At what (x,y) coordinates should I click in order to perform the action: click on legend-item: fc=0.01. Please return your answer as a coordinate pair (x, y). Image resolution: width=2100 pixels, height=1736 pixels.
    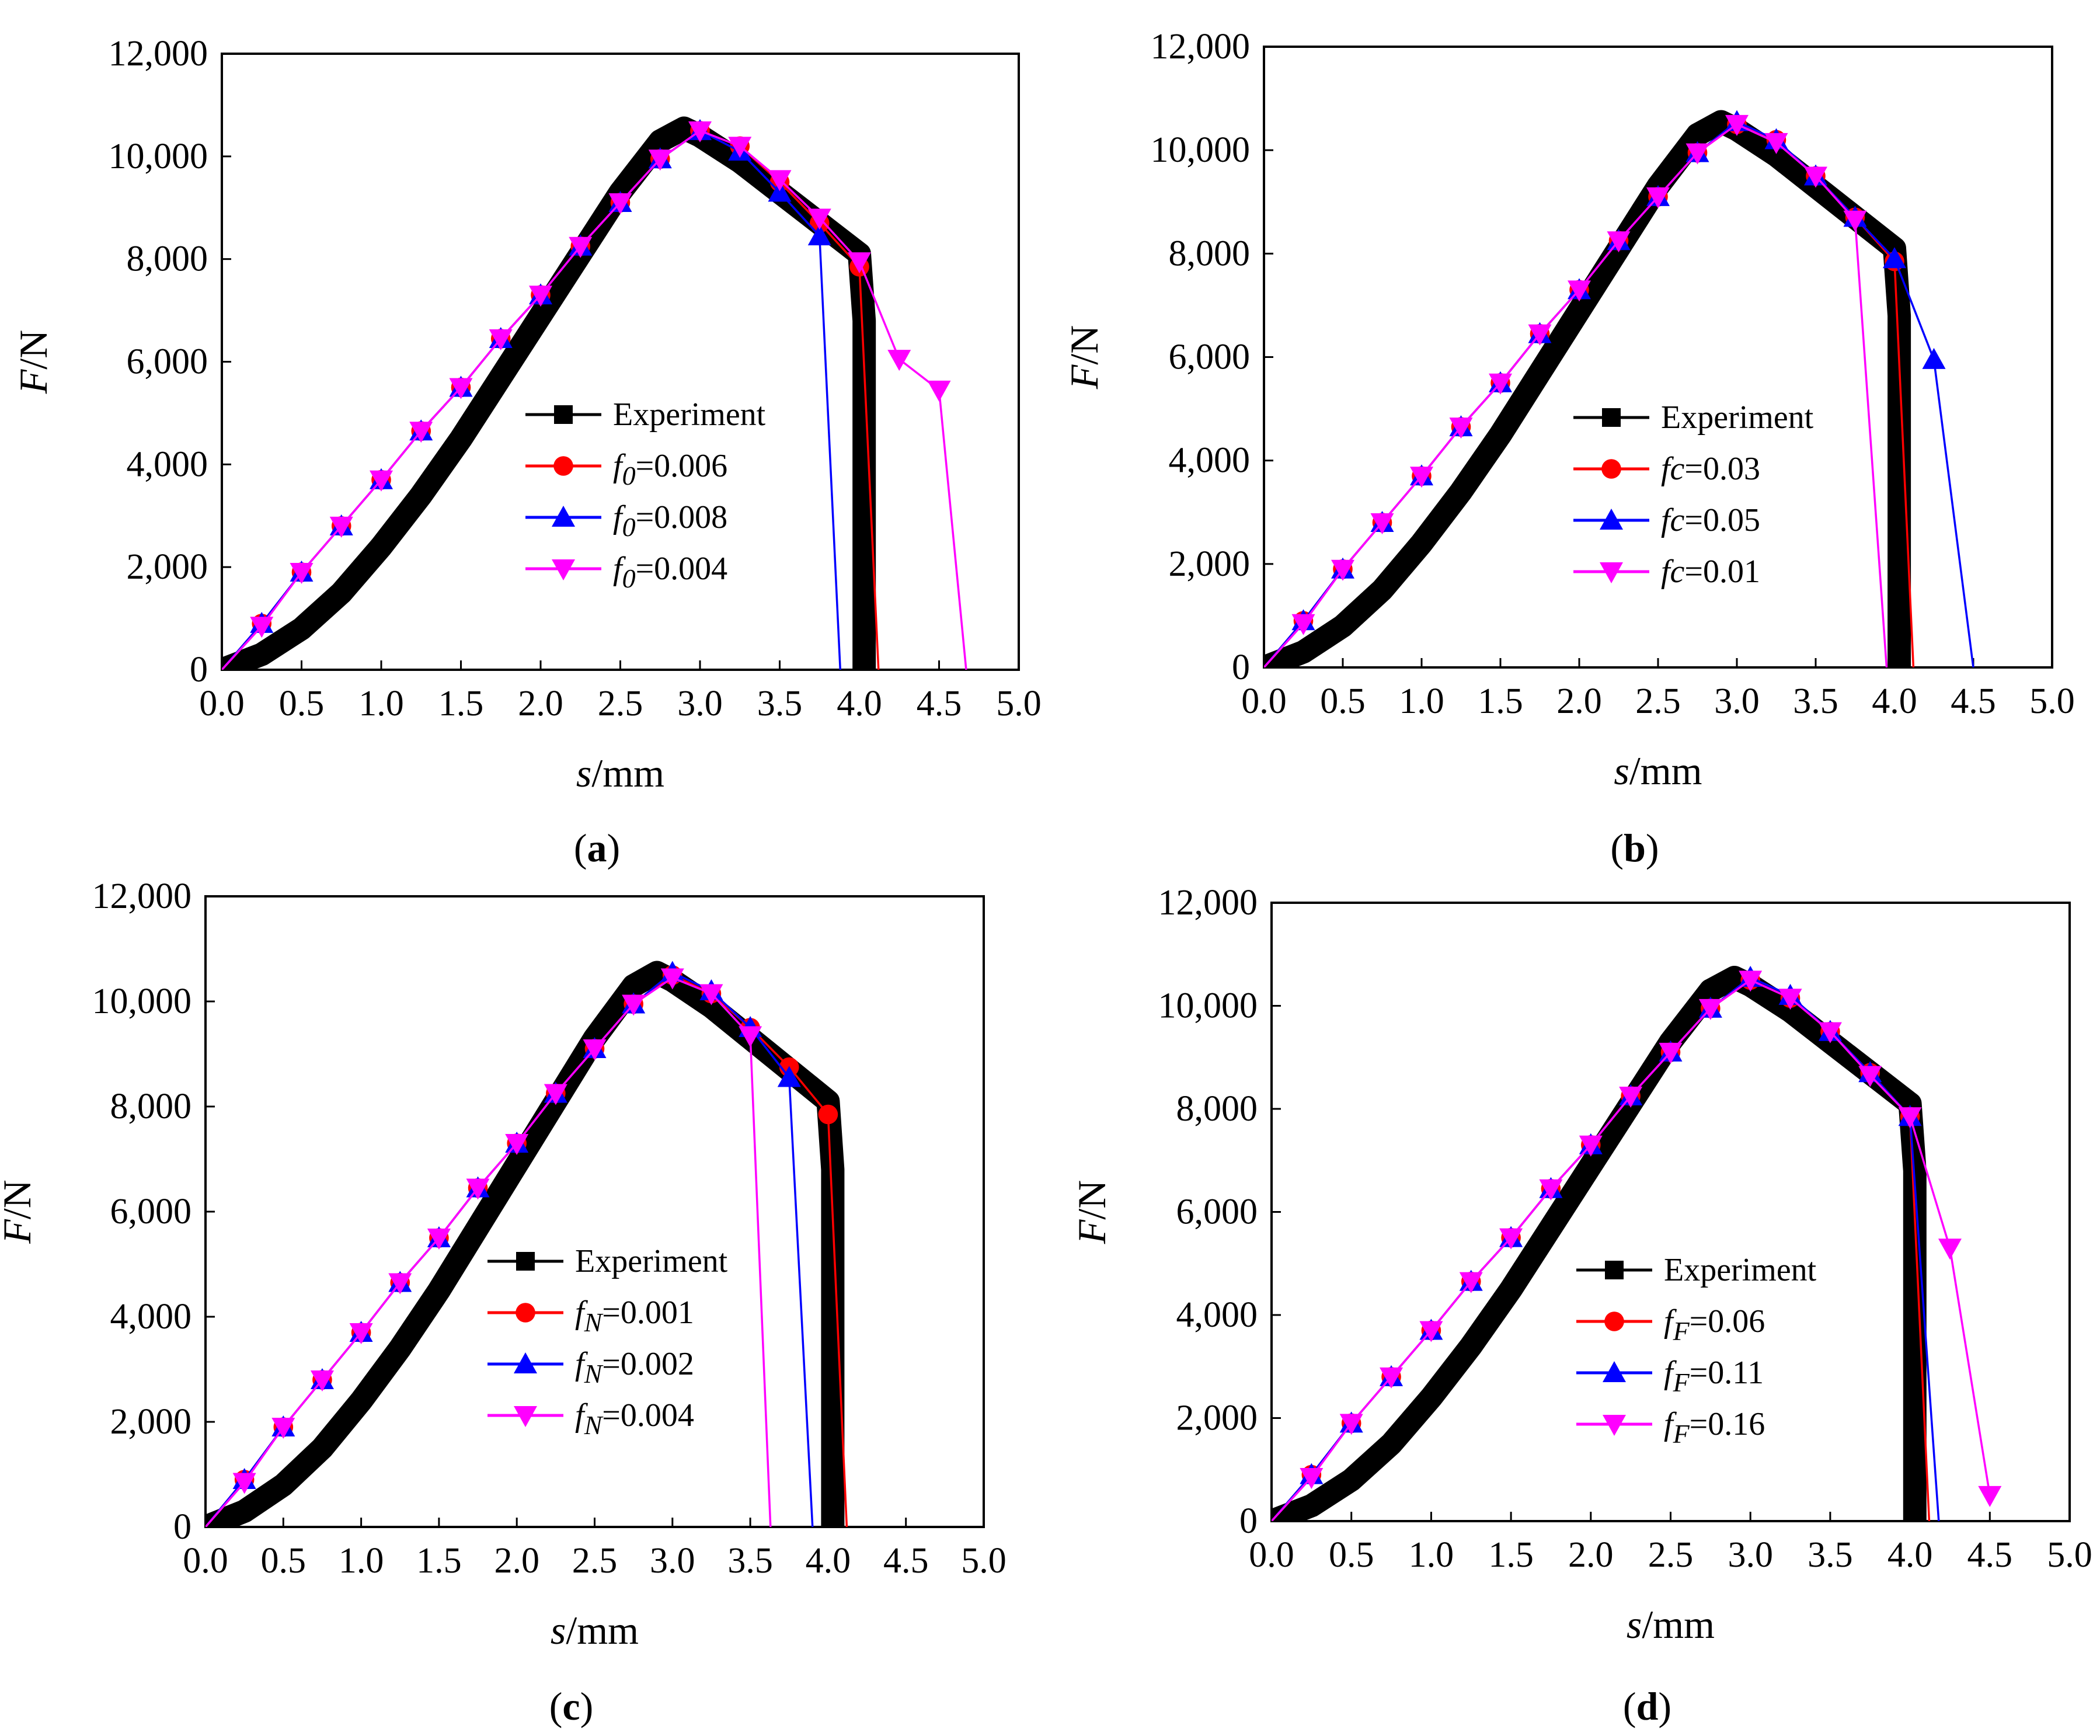
    Looking at the image, I should click on (1666, 572).